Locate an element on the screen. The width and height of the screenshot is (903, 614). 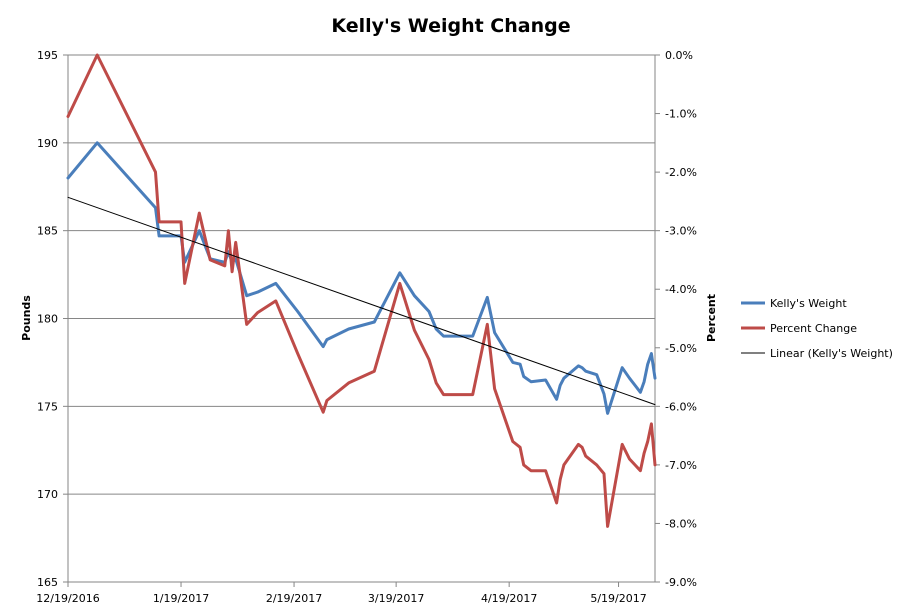
y-axis-title: Pounds is located at coordinates (26, 318).